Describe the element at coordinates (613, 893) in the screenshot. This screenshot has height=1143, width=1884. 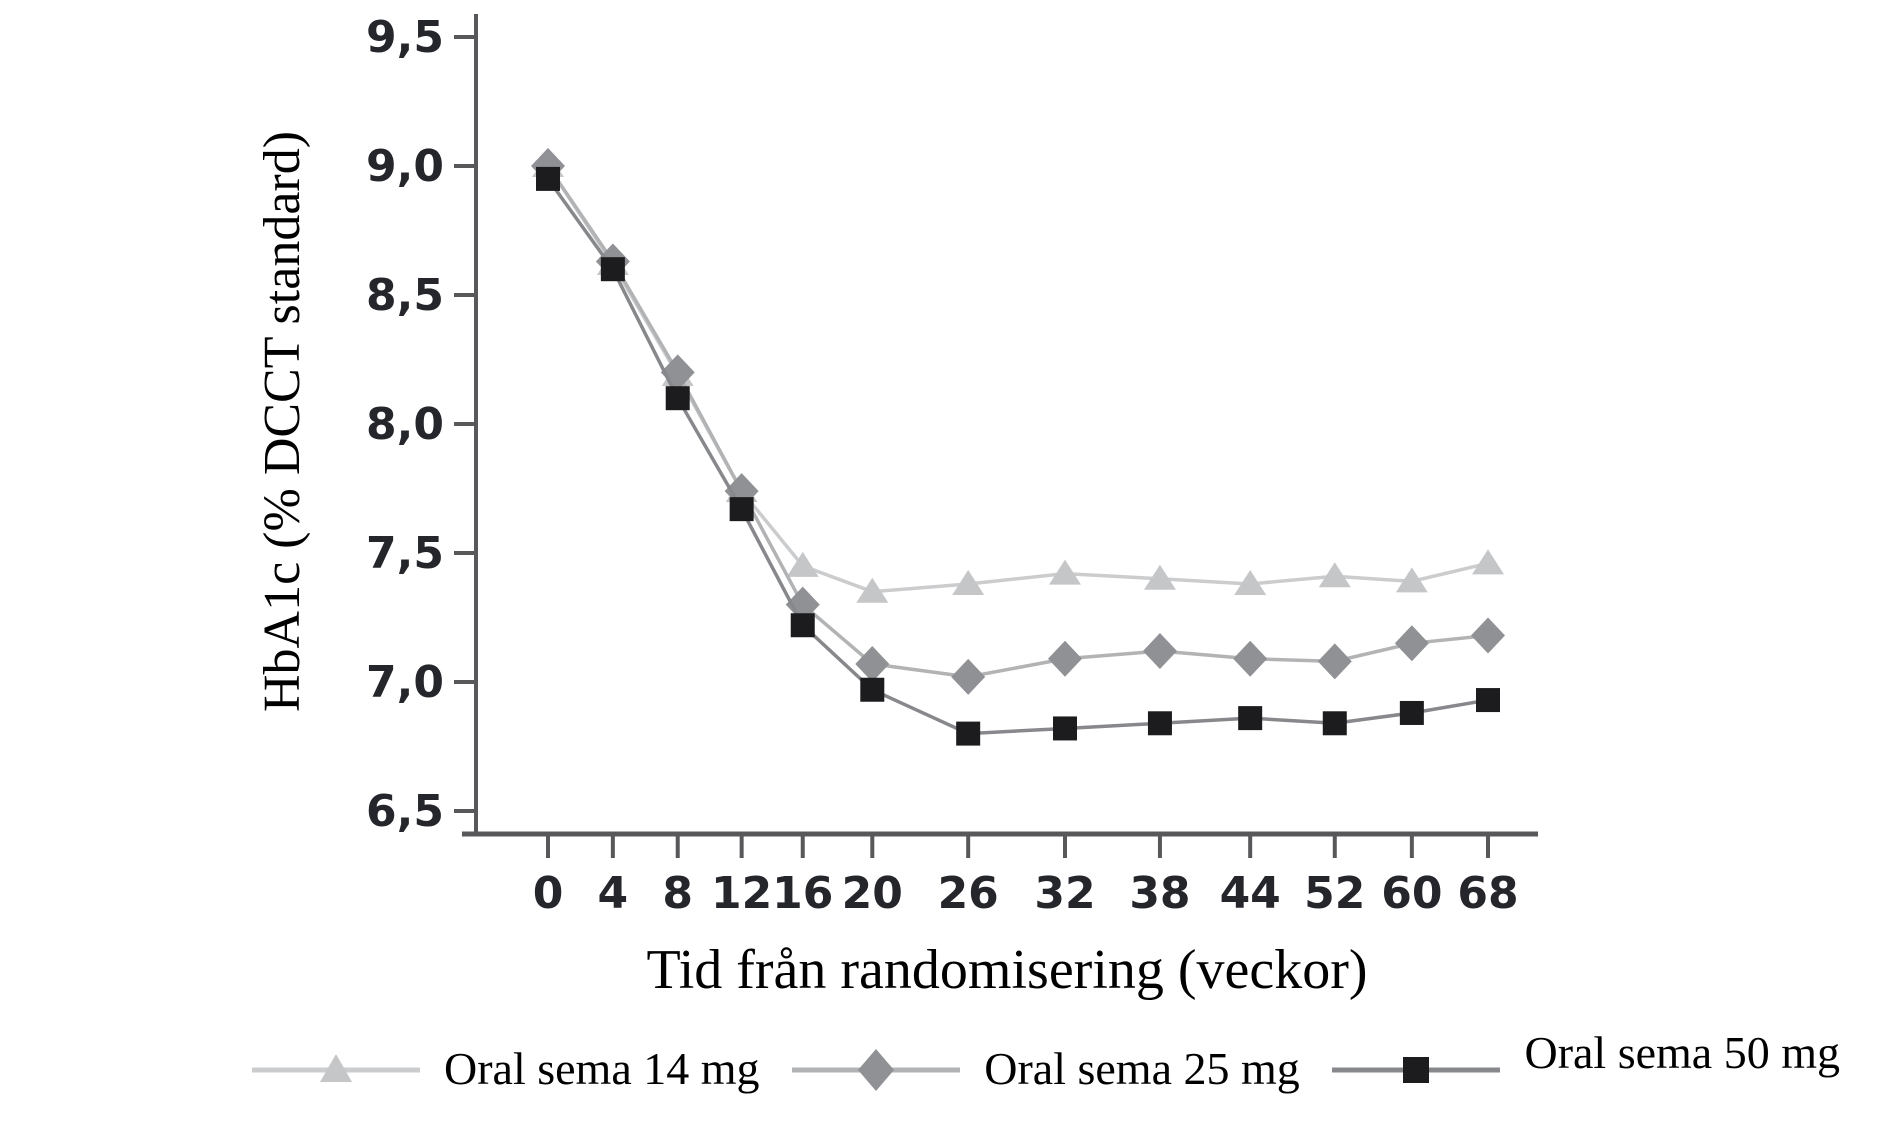
I see `x-tick-label: 4` at that location.